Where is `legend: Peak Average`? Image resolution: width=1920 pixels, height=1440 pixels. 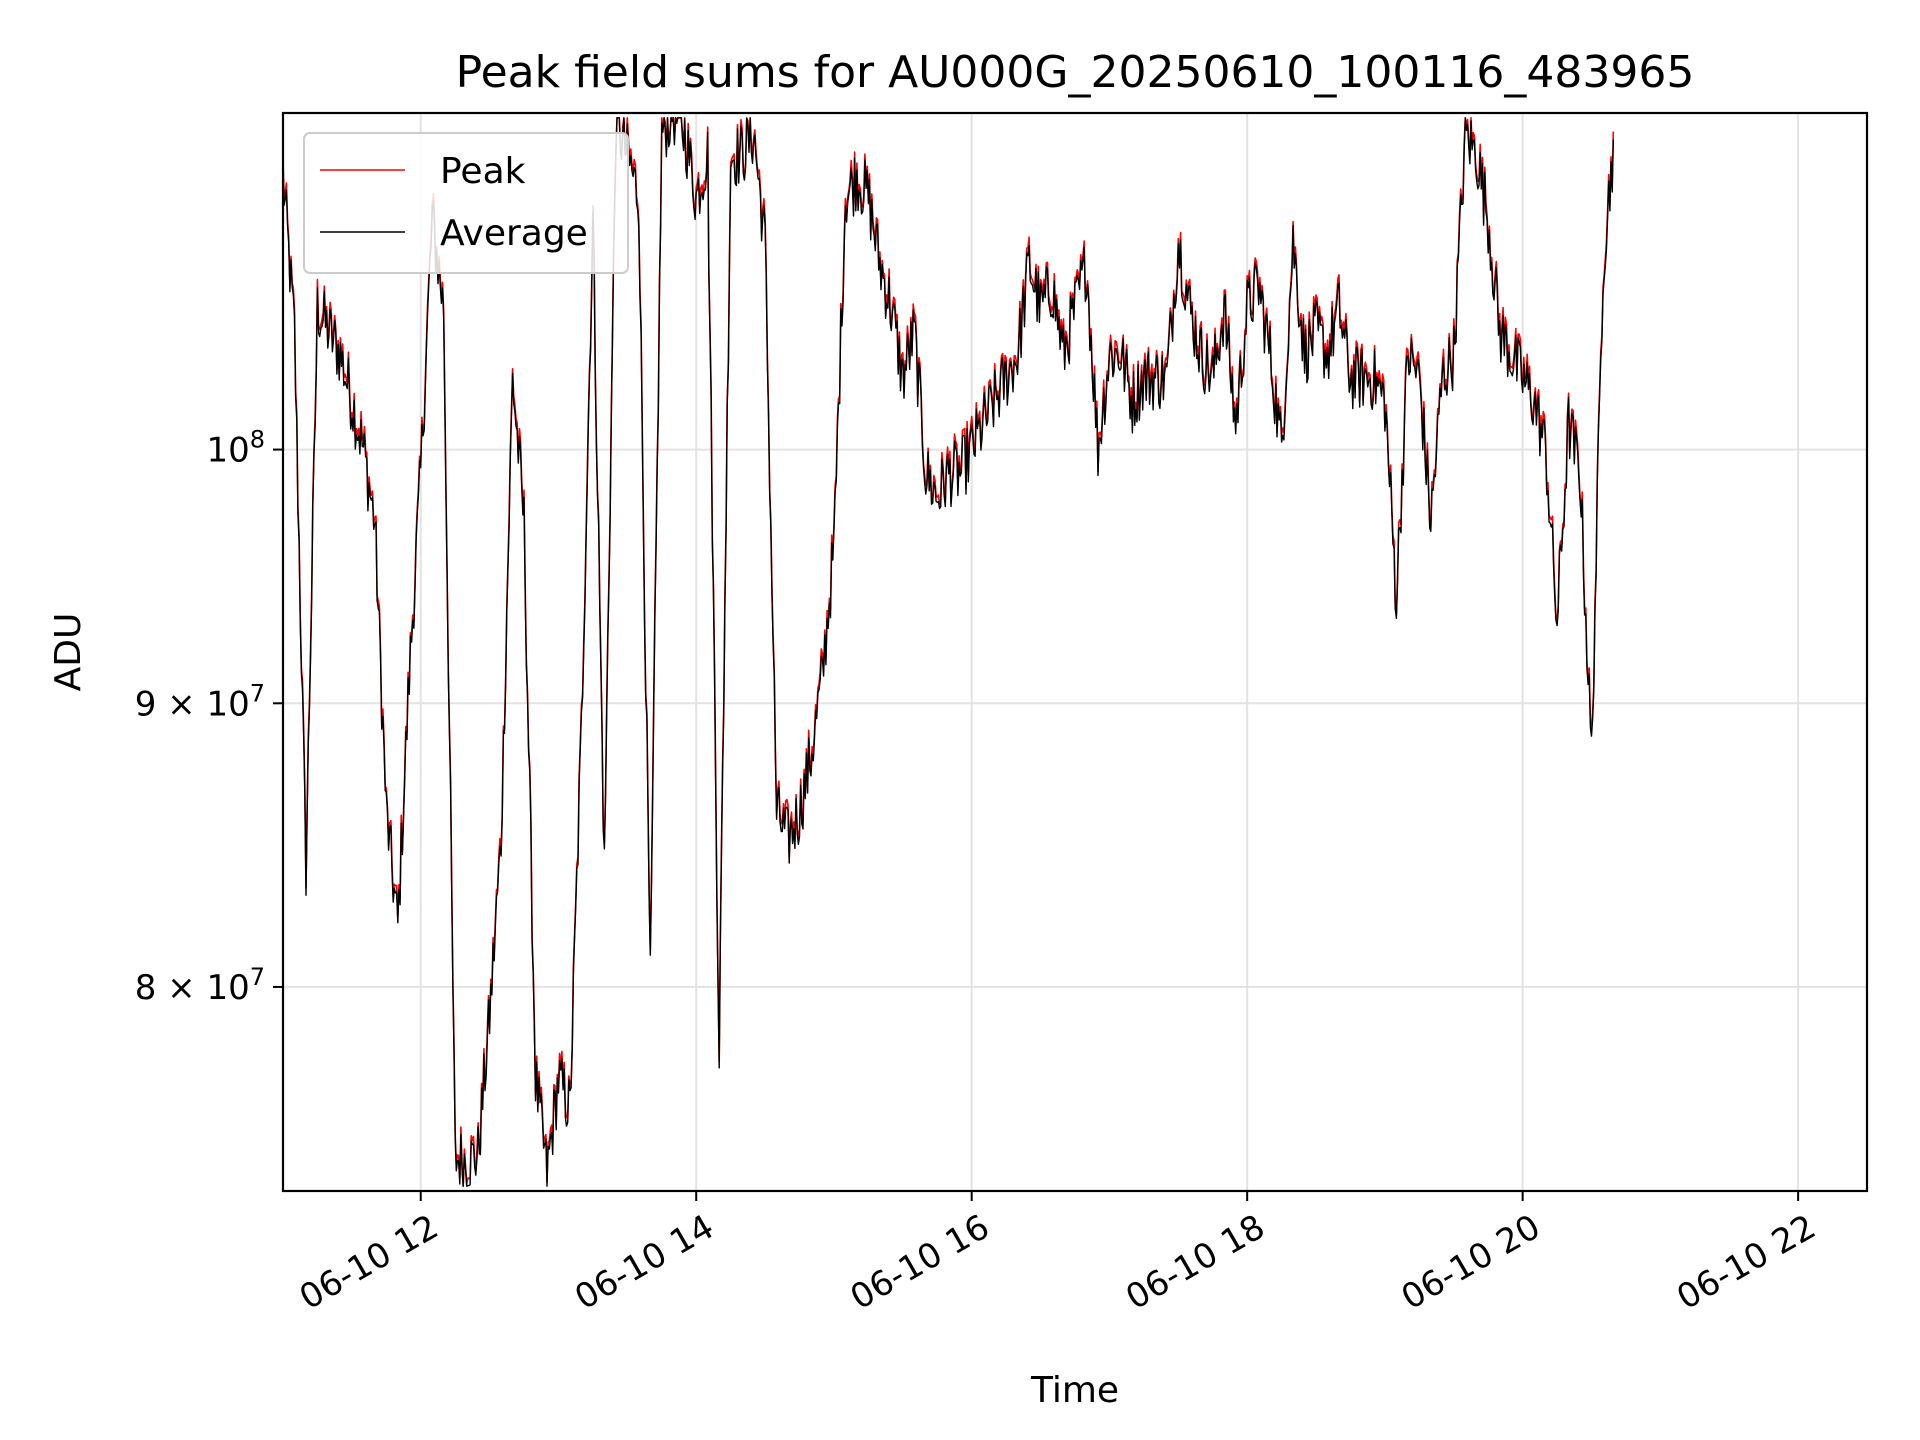 legend: Peak Average is located at coordinates (466, 203).